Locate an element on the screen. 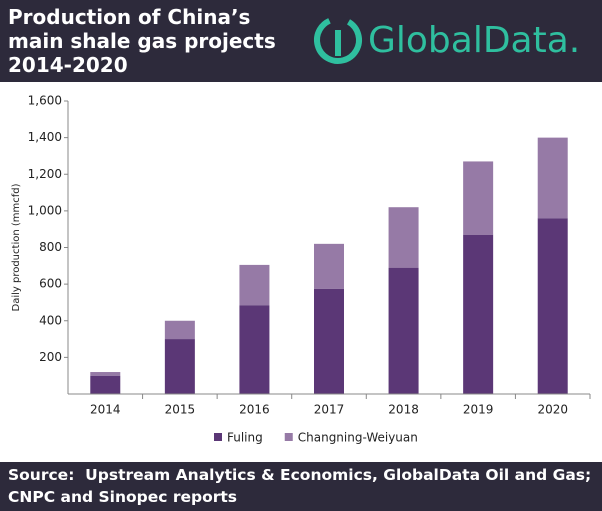 The image size is (602, 511). y-tick-label: 1,200 is located at coordinates (45, 174).